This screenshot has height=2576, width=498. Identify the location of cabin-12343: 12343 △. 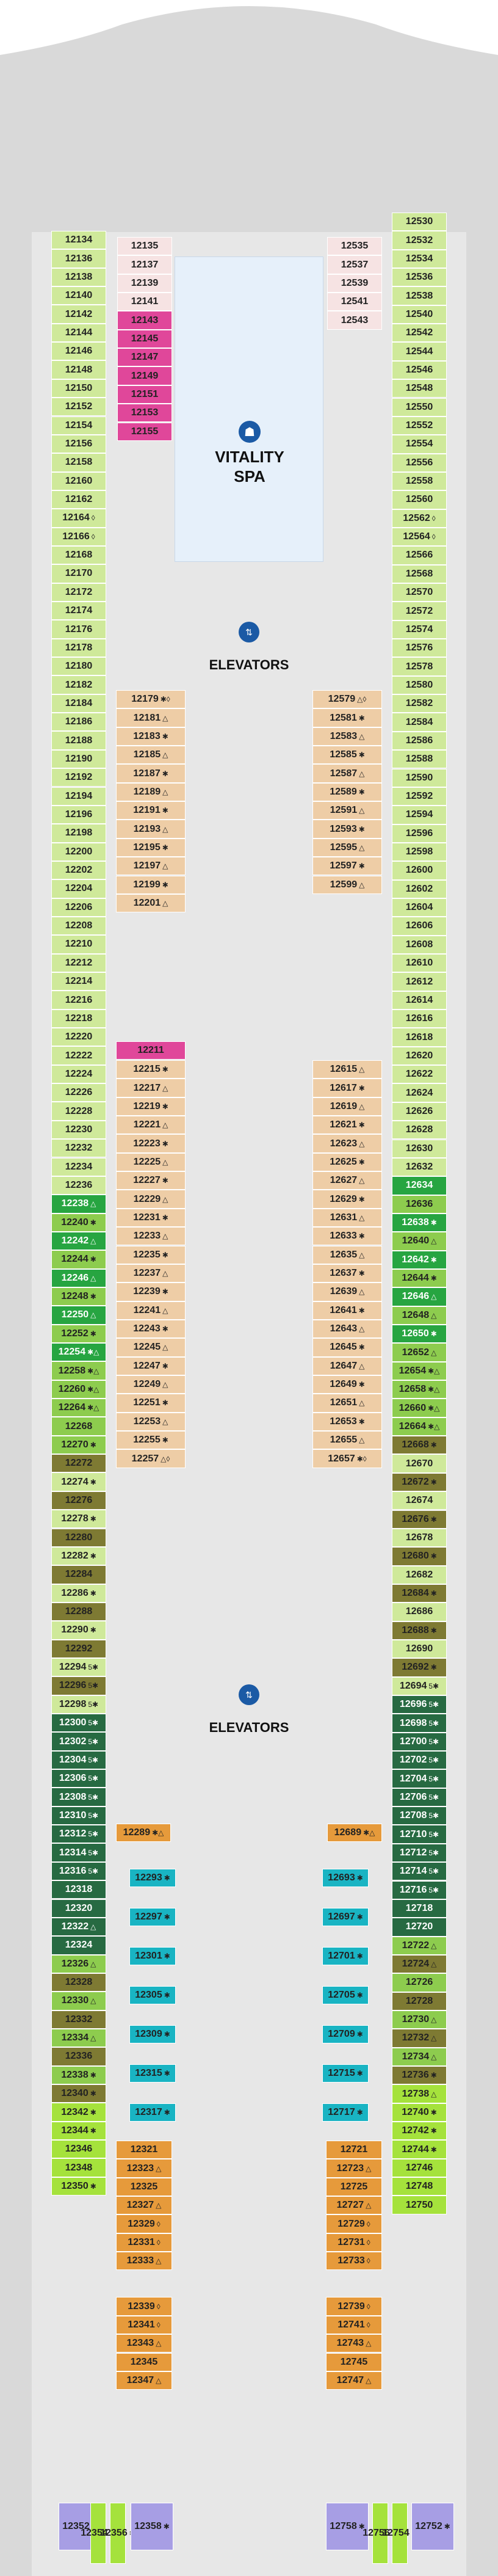
(144, 2343).